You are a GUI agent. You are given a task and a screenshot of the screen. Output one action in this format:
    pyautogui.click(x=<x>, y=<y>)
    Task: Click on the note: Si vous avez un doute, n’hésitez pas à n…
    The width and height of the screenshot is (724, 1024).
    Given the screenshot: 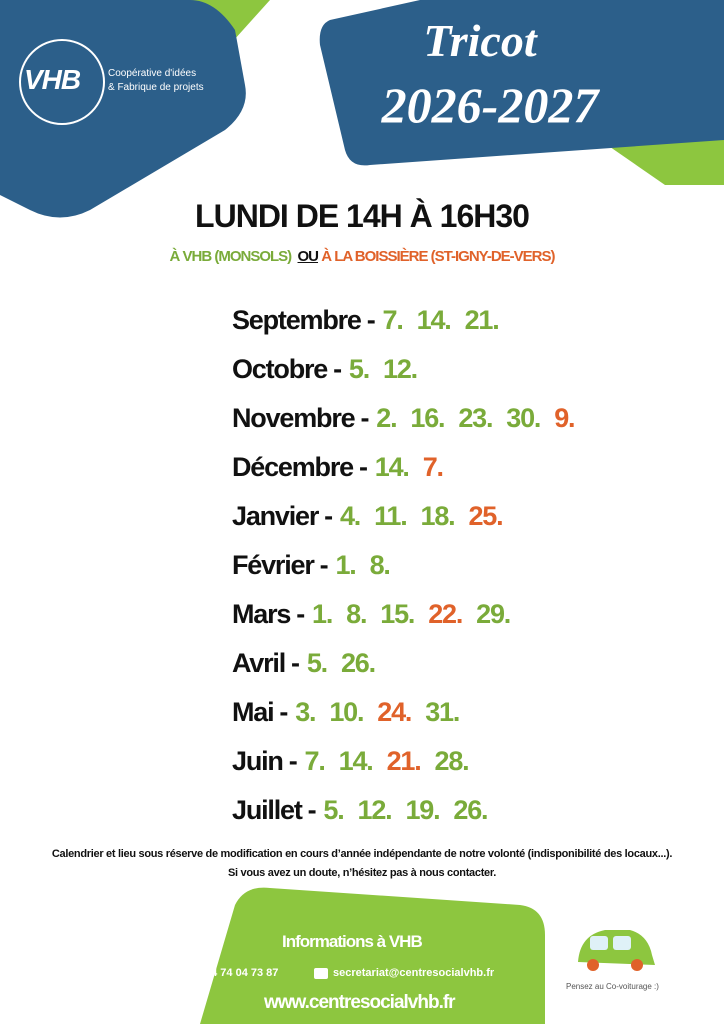 What is the action you would take?
    pyautogui.click(x=362, y=873)
    